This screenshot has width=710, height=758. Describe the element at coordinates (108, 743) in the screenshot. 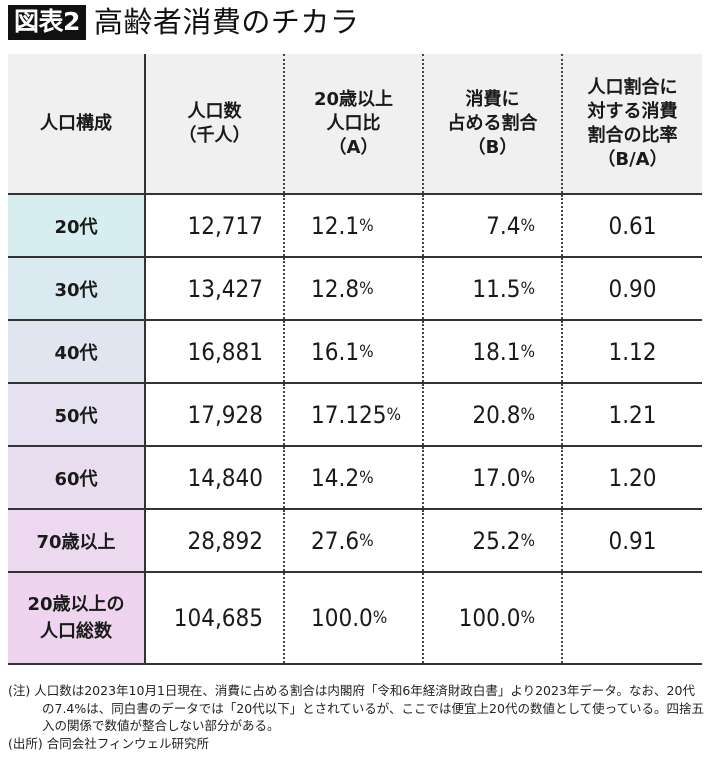

I see `source-note: (出所) 合同会社フィンウェル研究所` at that location.